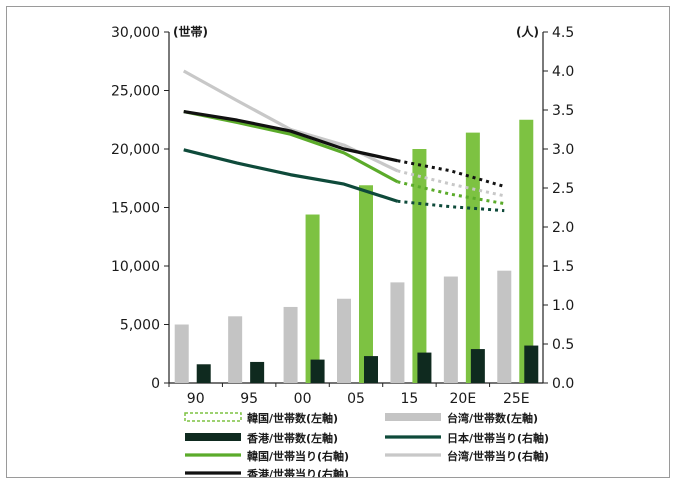 This screenshot has width=680, height=490. Describe the element at coordinates (249, 399) in the screenshot. I see `x-tick-label: 95` at that location.